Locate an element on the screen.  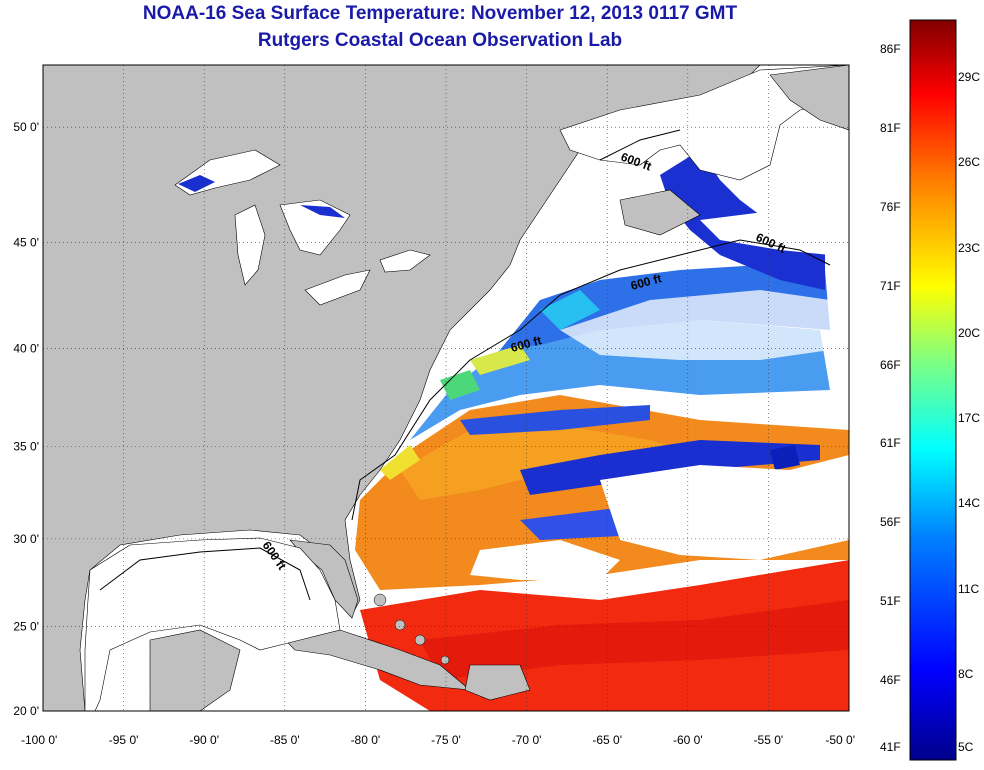
colorbar-celsius-label: 29C is located at coordinates (969, 77).